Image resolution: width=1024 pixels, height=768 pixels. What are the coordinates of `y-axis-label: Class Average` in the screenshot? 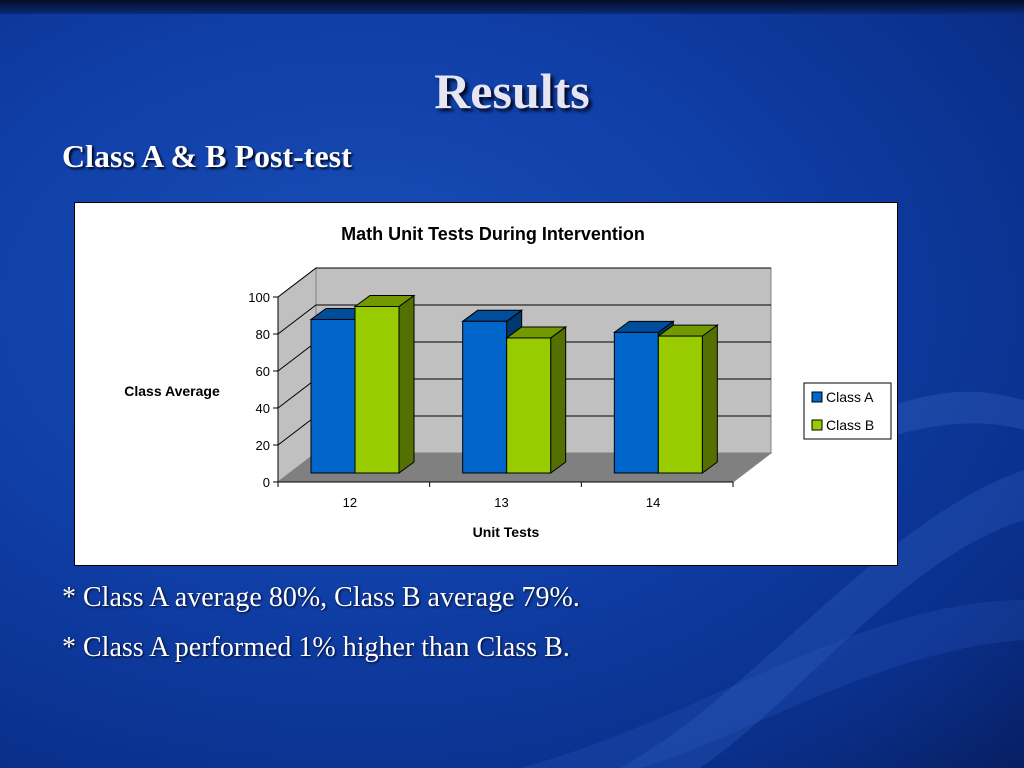 It's located at (172, 391).